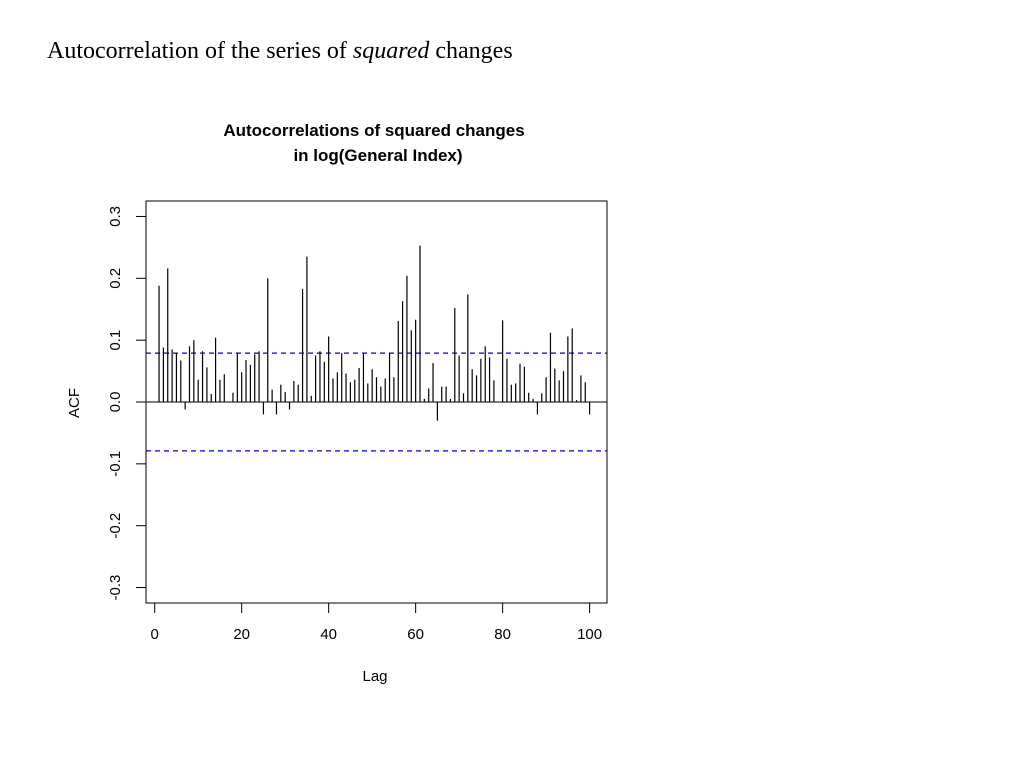 The image size is (1024, 768). I want to click on chart-title-line-2: in log(General Index), so click(377, 155).